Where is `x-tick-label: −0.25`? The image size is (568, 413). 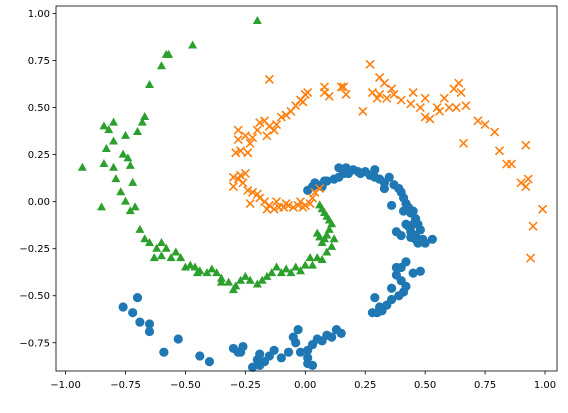
x-tick-label: −0.25 is located at coordinates (245, 385).